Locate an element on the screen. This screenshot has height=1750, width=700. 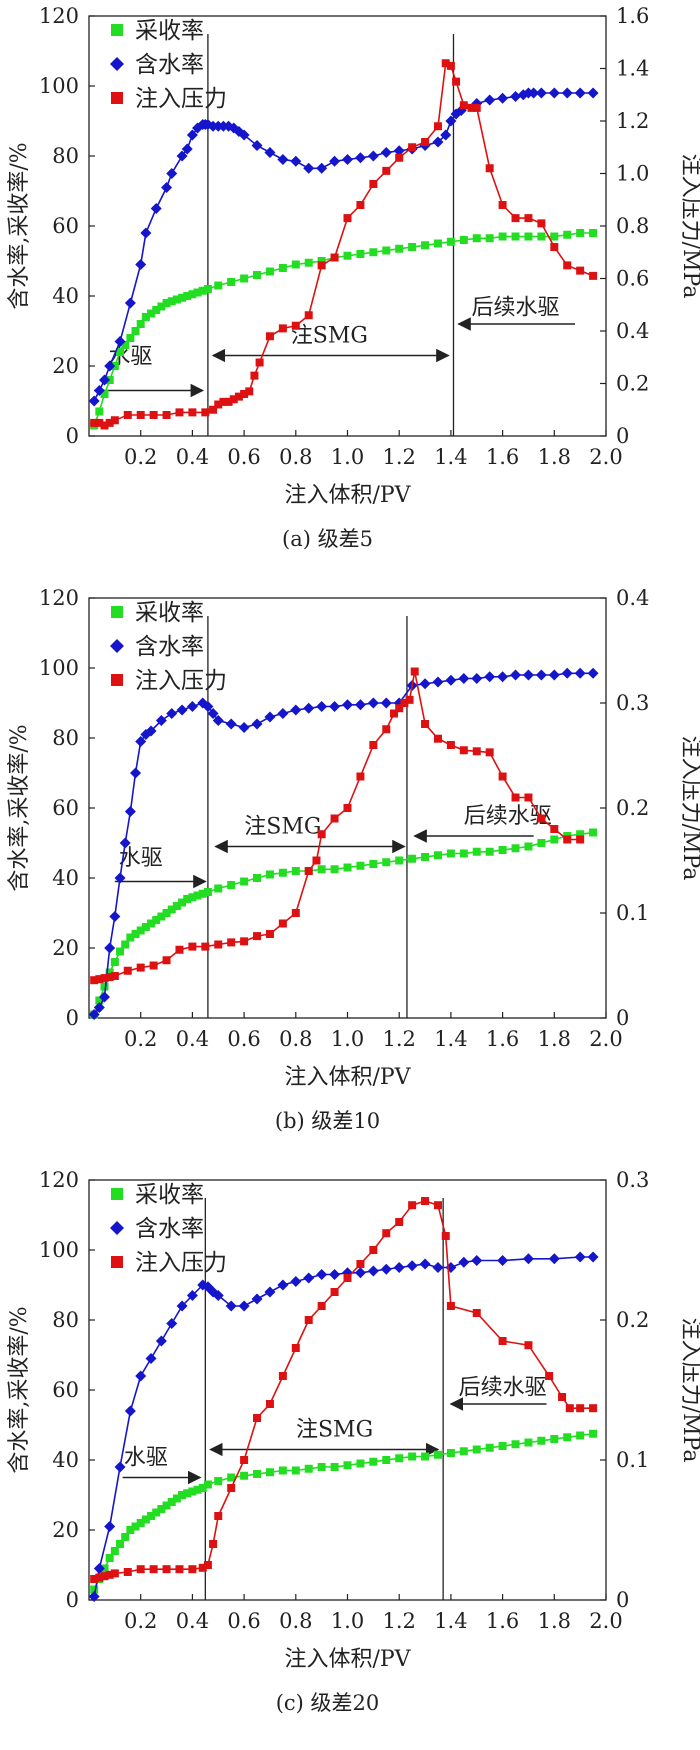
y-right-tick-label: 0.4 is located at coordinates (632, 331).